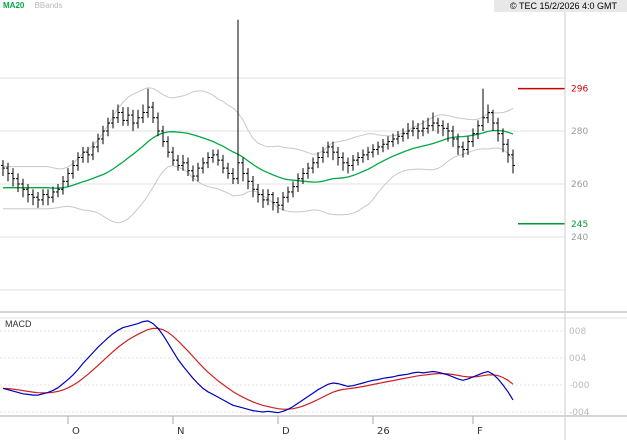 The height and width of the screenshot is (440, 627). What do you see at coordinates (33, 5) in the screenshot?
I see `legend: MA20 BBands` at bounding box center [33, 5].